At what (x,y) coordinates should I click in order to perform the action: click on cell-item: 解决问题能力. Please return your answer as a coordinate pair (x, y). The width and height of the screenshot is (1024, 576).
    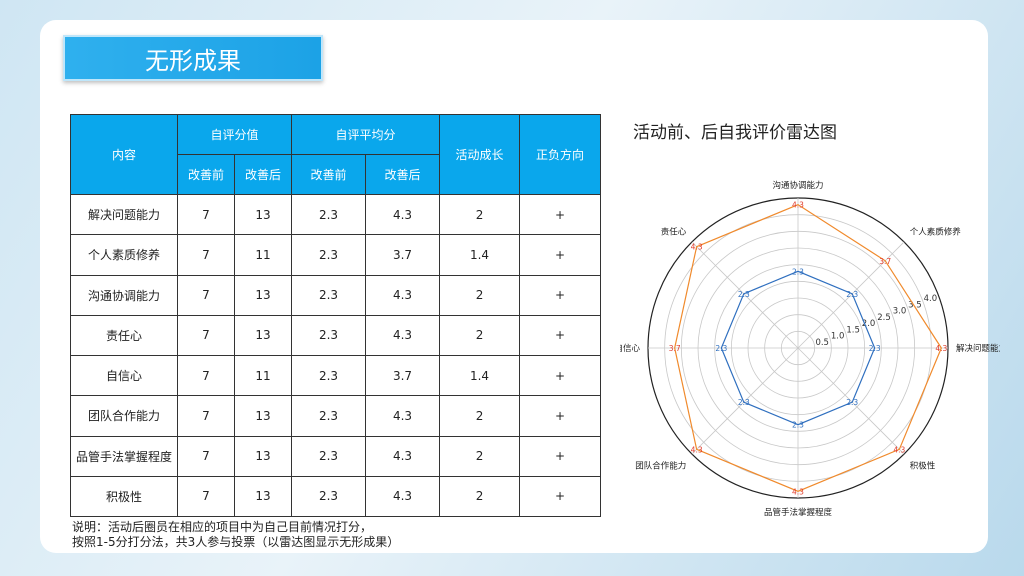
    Looking at the image, I should click on (124, 214).